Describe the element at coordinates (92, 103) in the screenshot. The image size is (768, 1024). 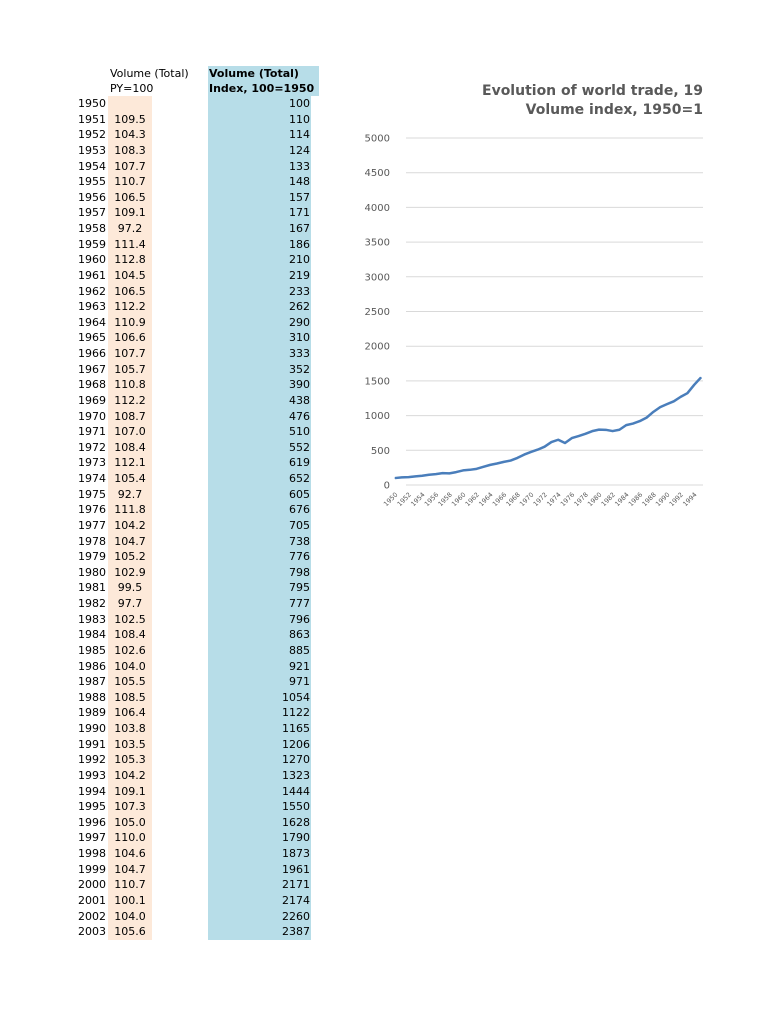
I see `year-cell: 1950` at that location.